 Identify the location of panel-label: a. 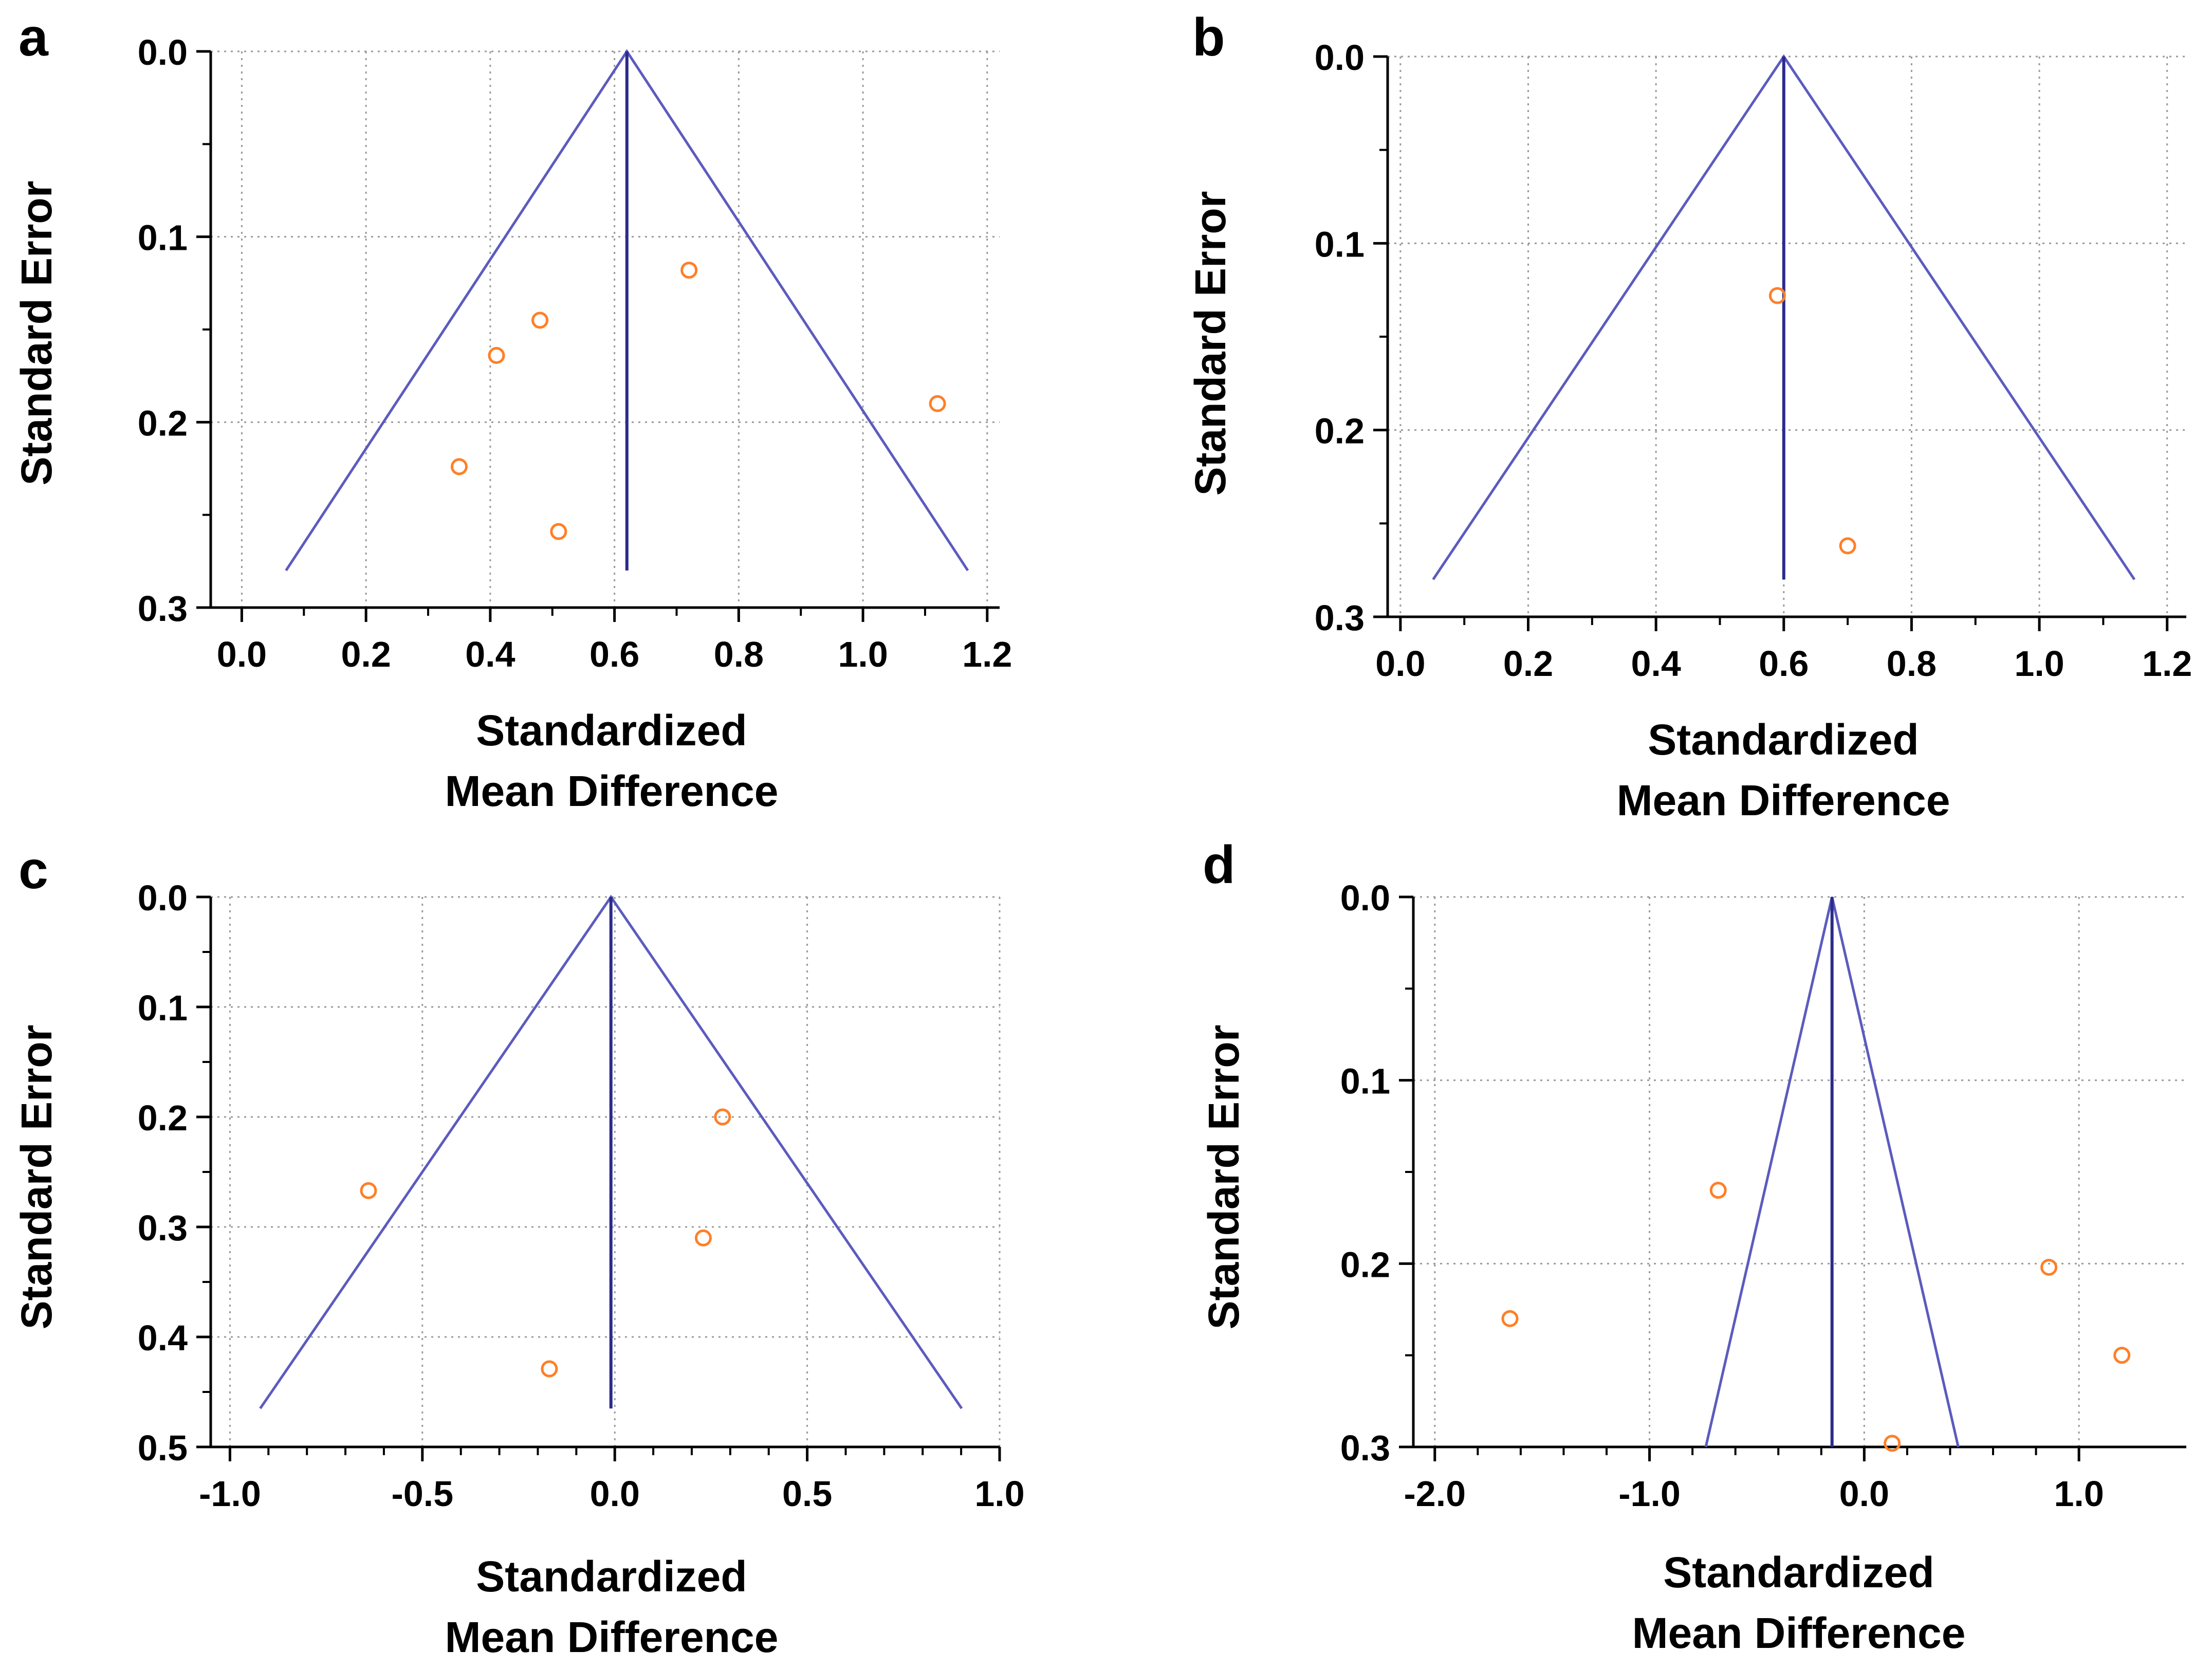
(34, 37).